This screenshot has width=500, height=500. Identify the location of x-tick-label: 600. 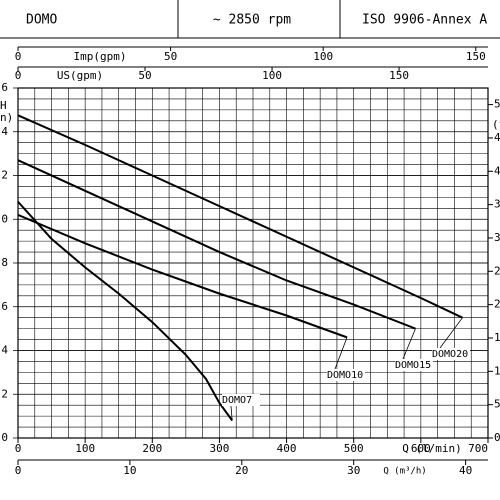
(421, 448).